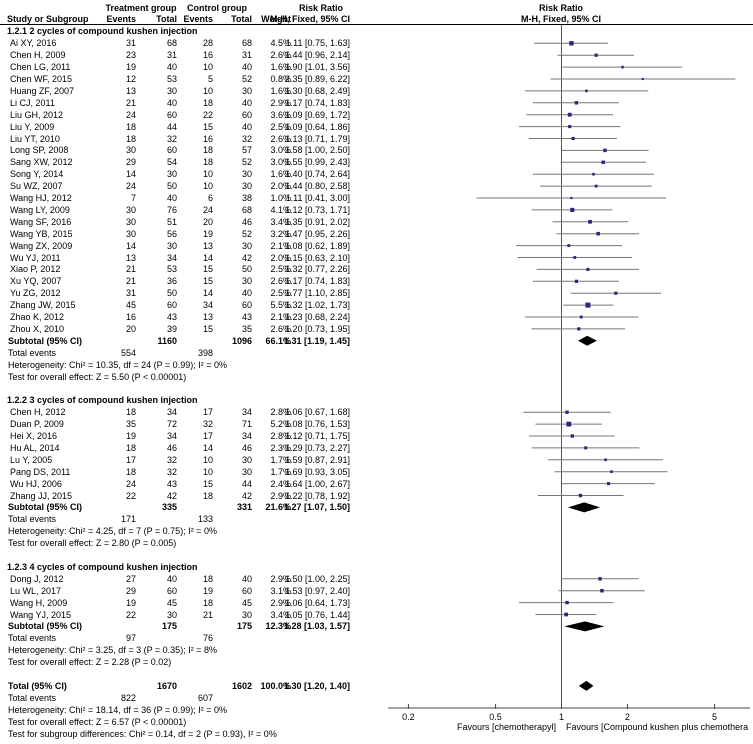 This screenshot has height=744, width=753. I want to click on weight-value: 2.5%, so click(280, 269).